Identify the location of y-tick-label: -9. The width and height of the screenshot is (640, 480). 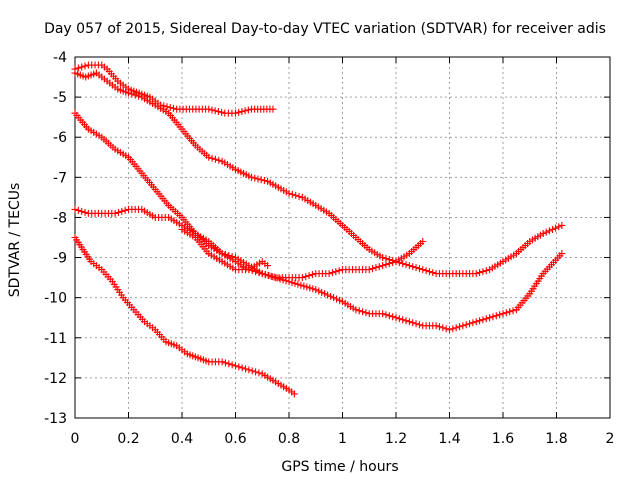
(60, 259).